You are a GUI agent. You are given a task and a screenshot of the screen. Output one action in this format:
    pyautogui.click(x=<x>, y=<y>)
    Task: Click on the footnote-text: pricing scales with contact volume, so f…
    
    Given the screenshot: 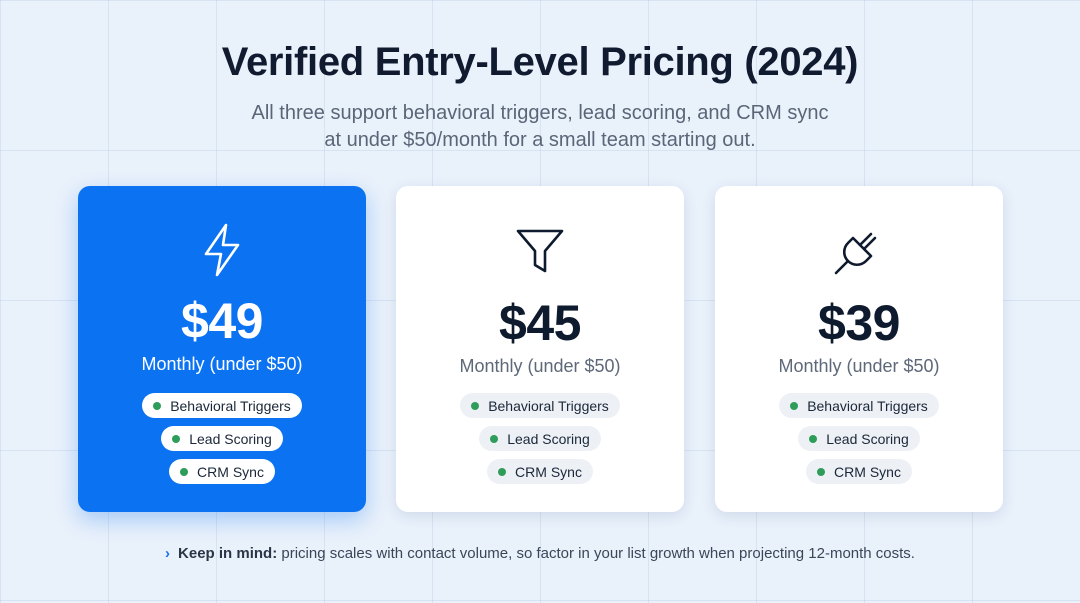 What is the action you would take?
    pyautogui.click(x=598, y=553)
    